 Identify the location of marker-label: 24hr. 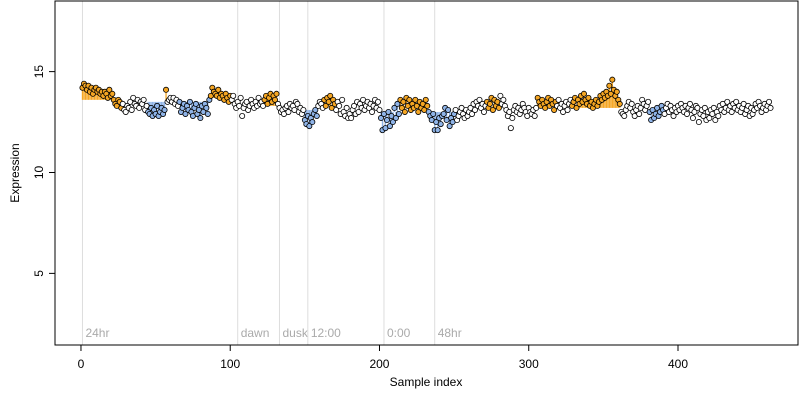
(97, 333).